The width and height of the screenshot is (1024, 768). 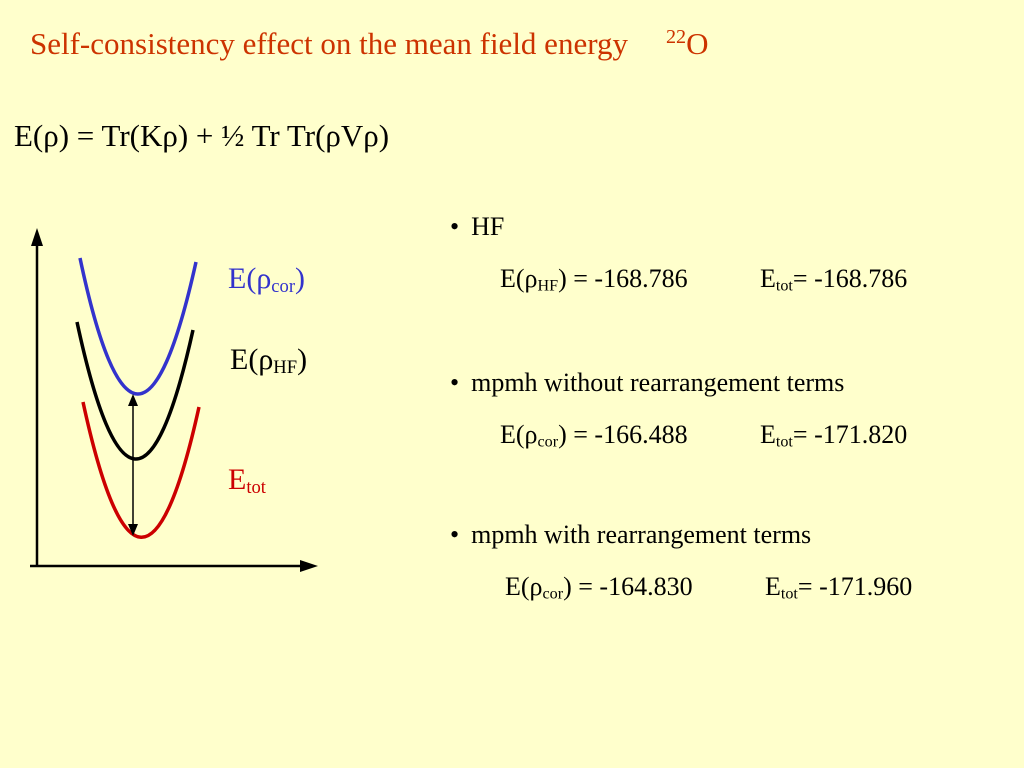 I want to click on values-mpmh-without-etot-post: = -171.820, so click(x=850, y=434).